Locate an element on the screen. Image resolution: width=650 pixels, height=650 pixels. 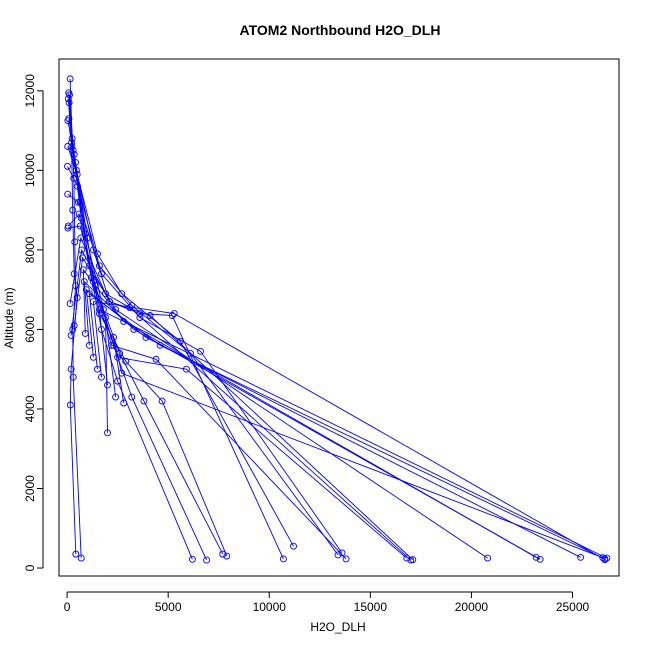
x-tick-label: 25000 is located at coordinates (573, 607).